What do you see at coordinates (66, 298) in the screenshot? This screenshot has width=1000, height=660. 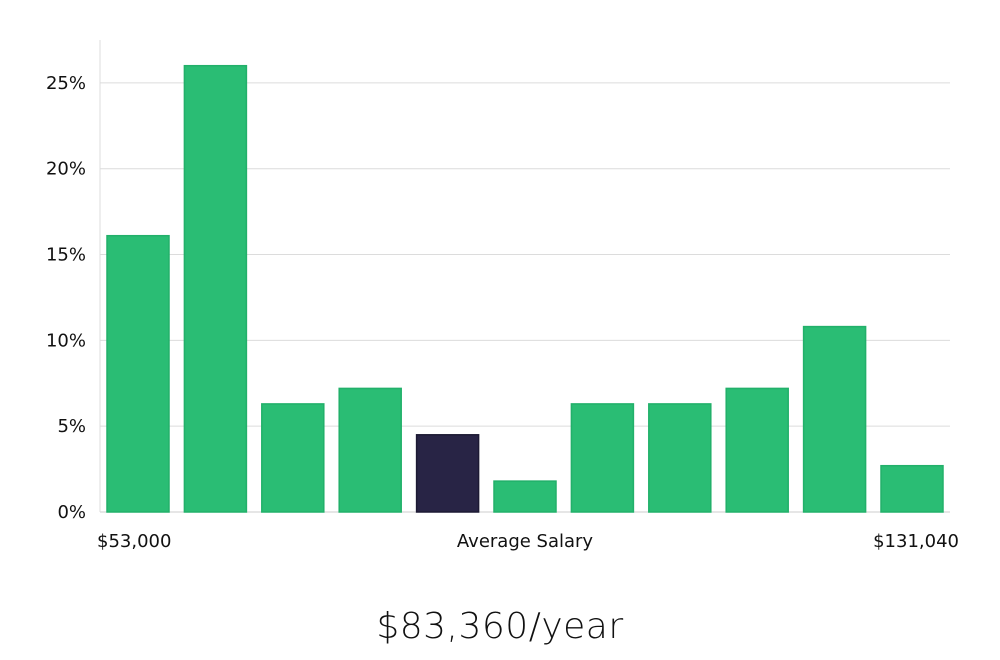 I see `y-axis-ticks: 0% 5% 10% 15% 20% 25%` at bounding box center [66, 298].